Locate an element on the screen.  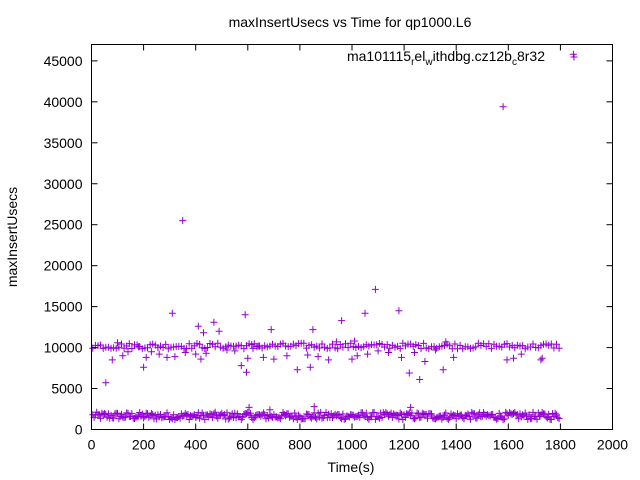
y-tick-label: 25000 is located at coordinates (63, 225).